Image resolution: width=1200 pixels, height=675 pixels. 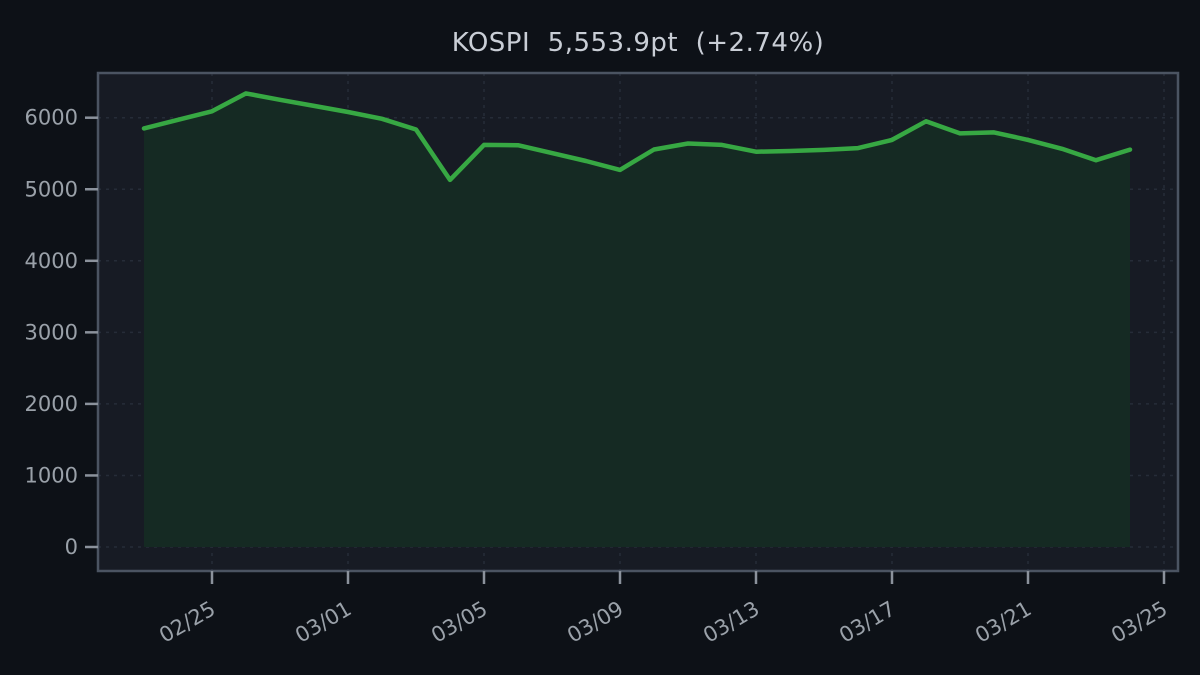 What do you see at coordinates (51, 475) in the screenshot?
I see `y-tick-label: 1000` at bounding box center [51, 475].